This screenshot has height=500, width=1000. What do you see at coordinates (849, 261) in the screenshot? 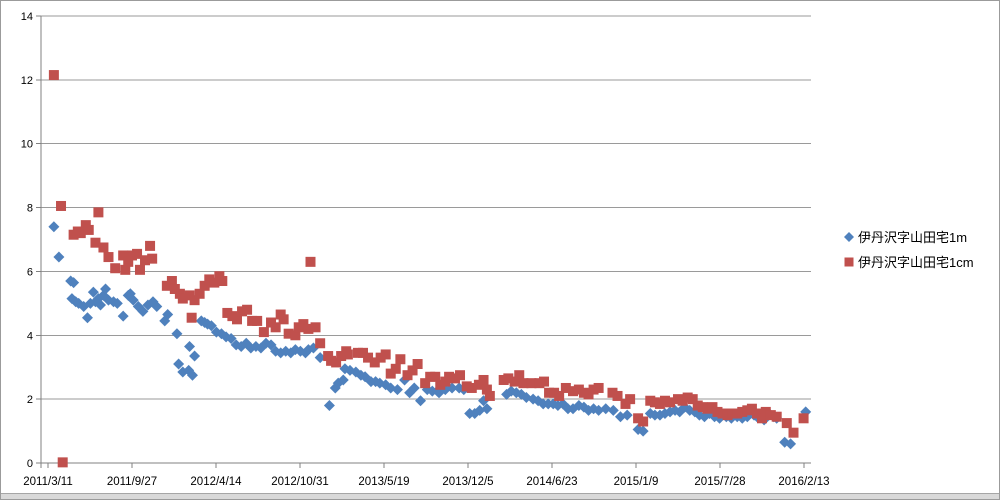
I see `square-marker-icon` at bounding box center [849, 261].